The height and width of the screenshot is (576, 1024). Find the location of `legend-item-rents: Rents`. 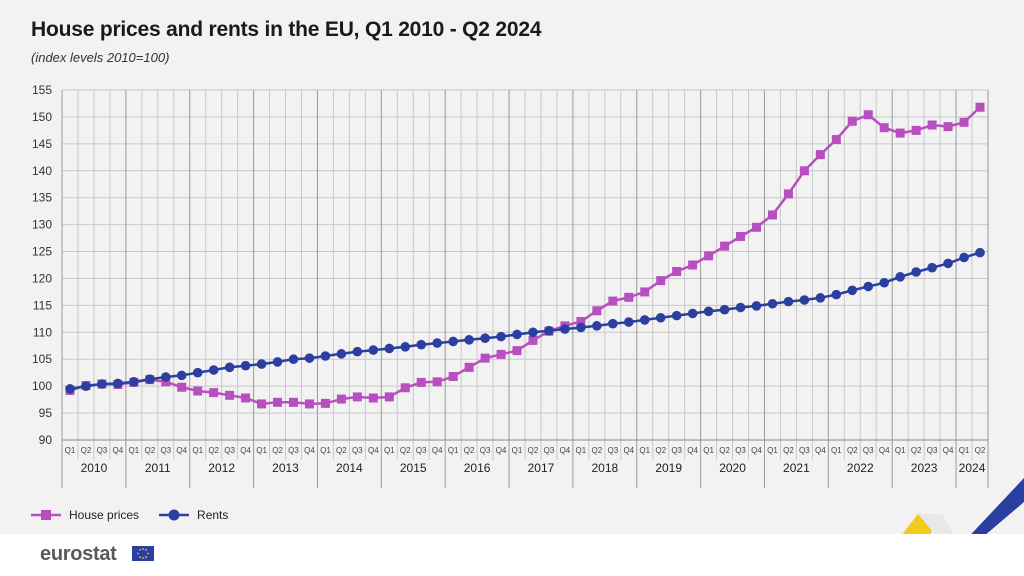

legend-item-rents: Rents is located at coordinates (193, 515).